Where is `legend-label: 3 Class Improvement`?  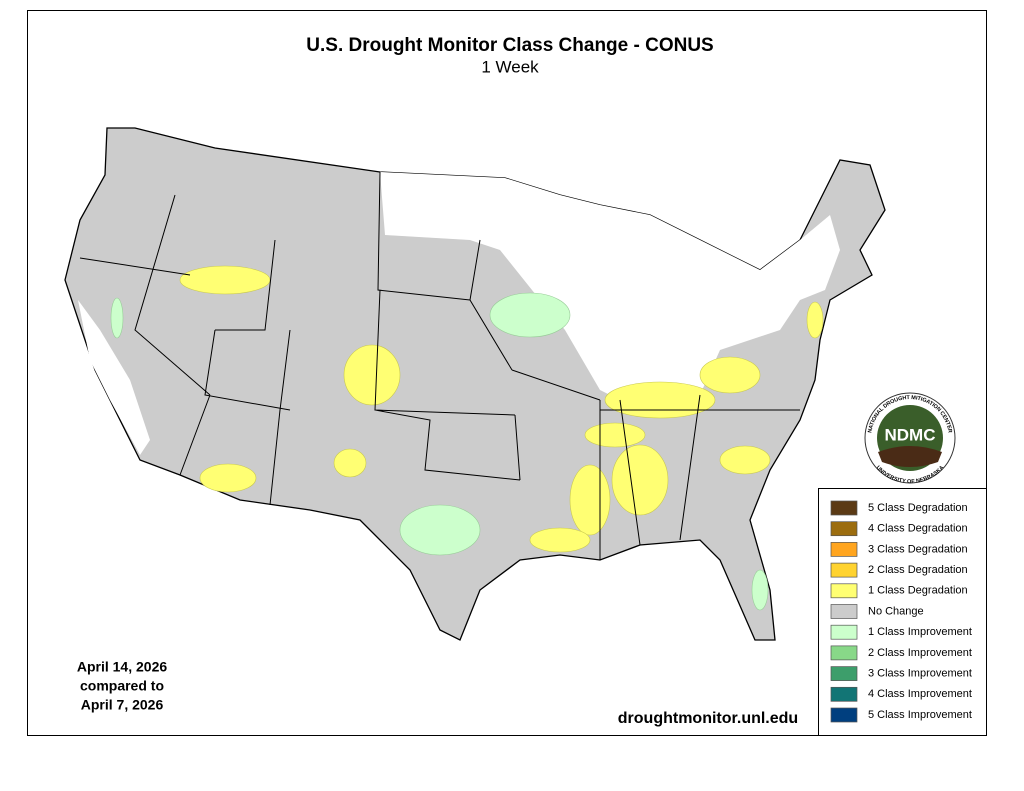 legend-label: 3 Class Improvement is located at coordinates (920, 674).